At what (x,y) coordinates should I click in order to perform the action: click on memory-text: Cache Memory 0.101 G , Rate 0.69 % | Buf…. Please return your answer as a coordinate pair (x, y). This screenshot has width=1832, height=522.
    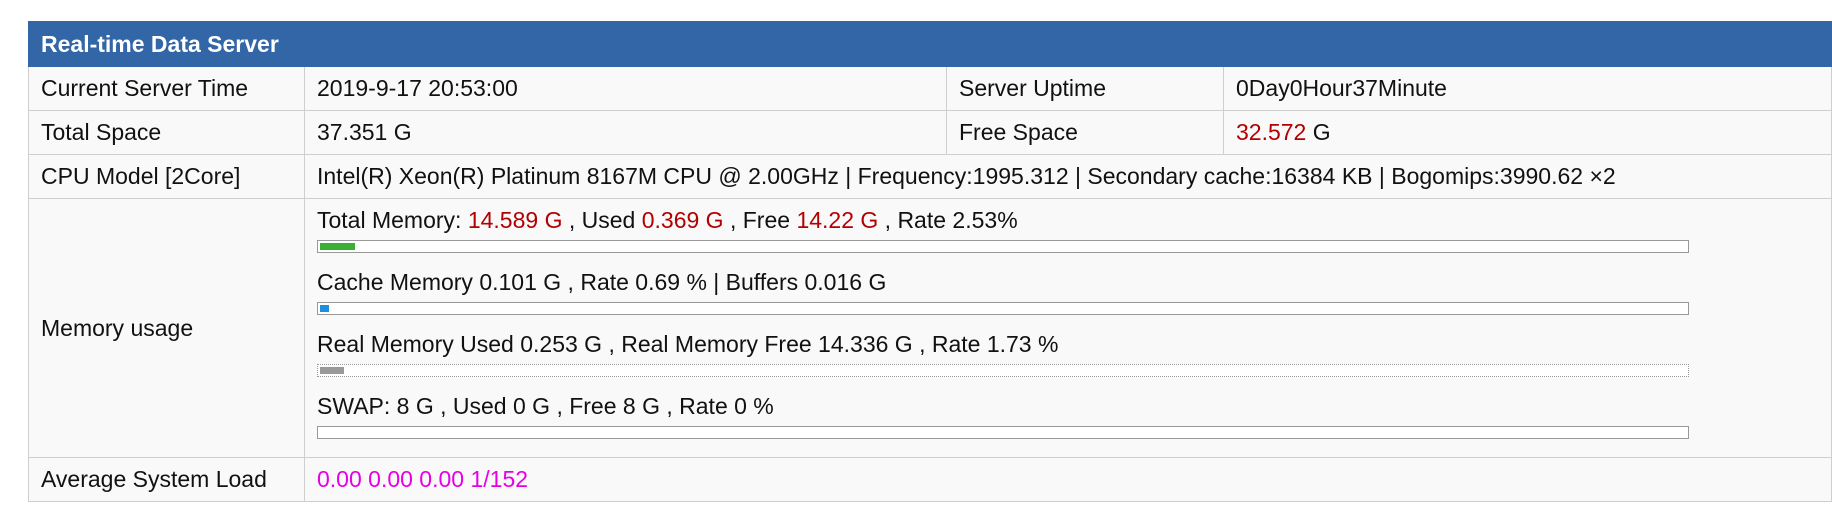
    Looking at the image, I should click on (1068, 284).